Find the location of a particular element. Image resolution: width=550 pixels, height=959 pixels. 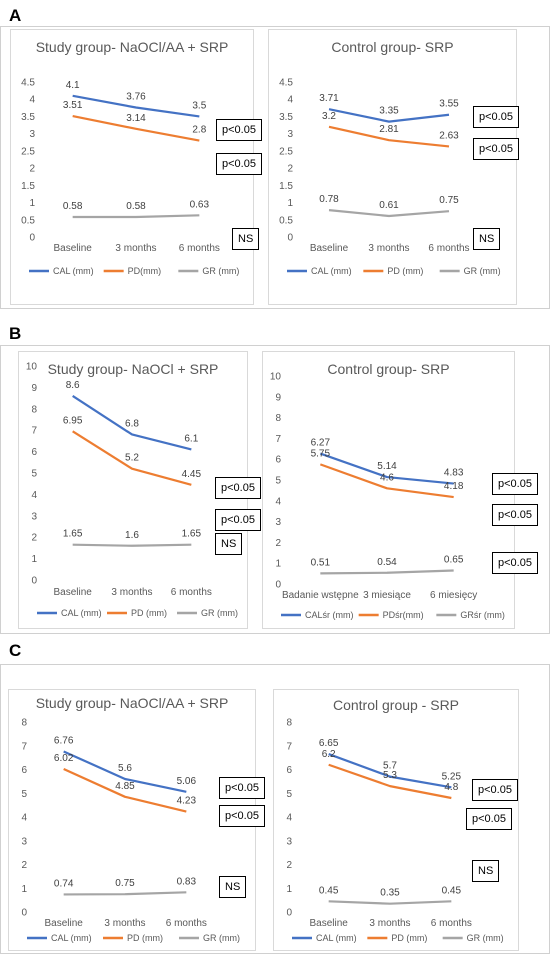

data-label: 0.65 is located at coordinates (454, 559).